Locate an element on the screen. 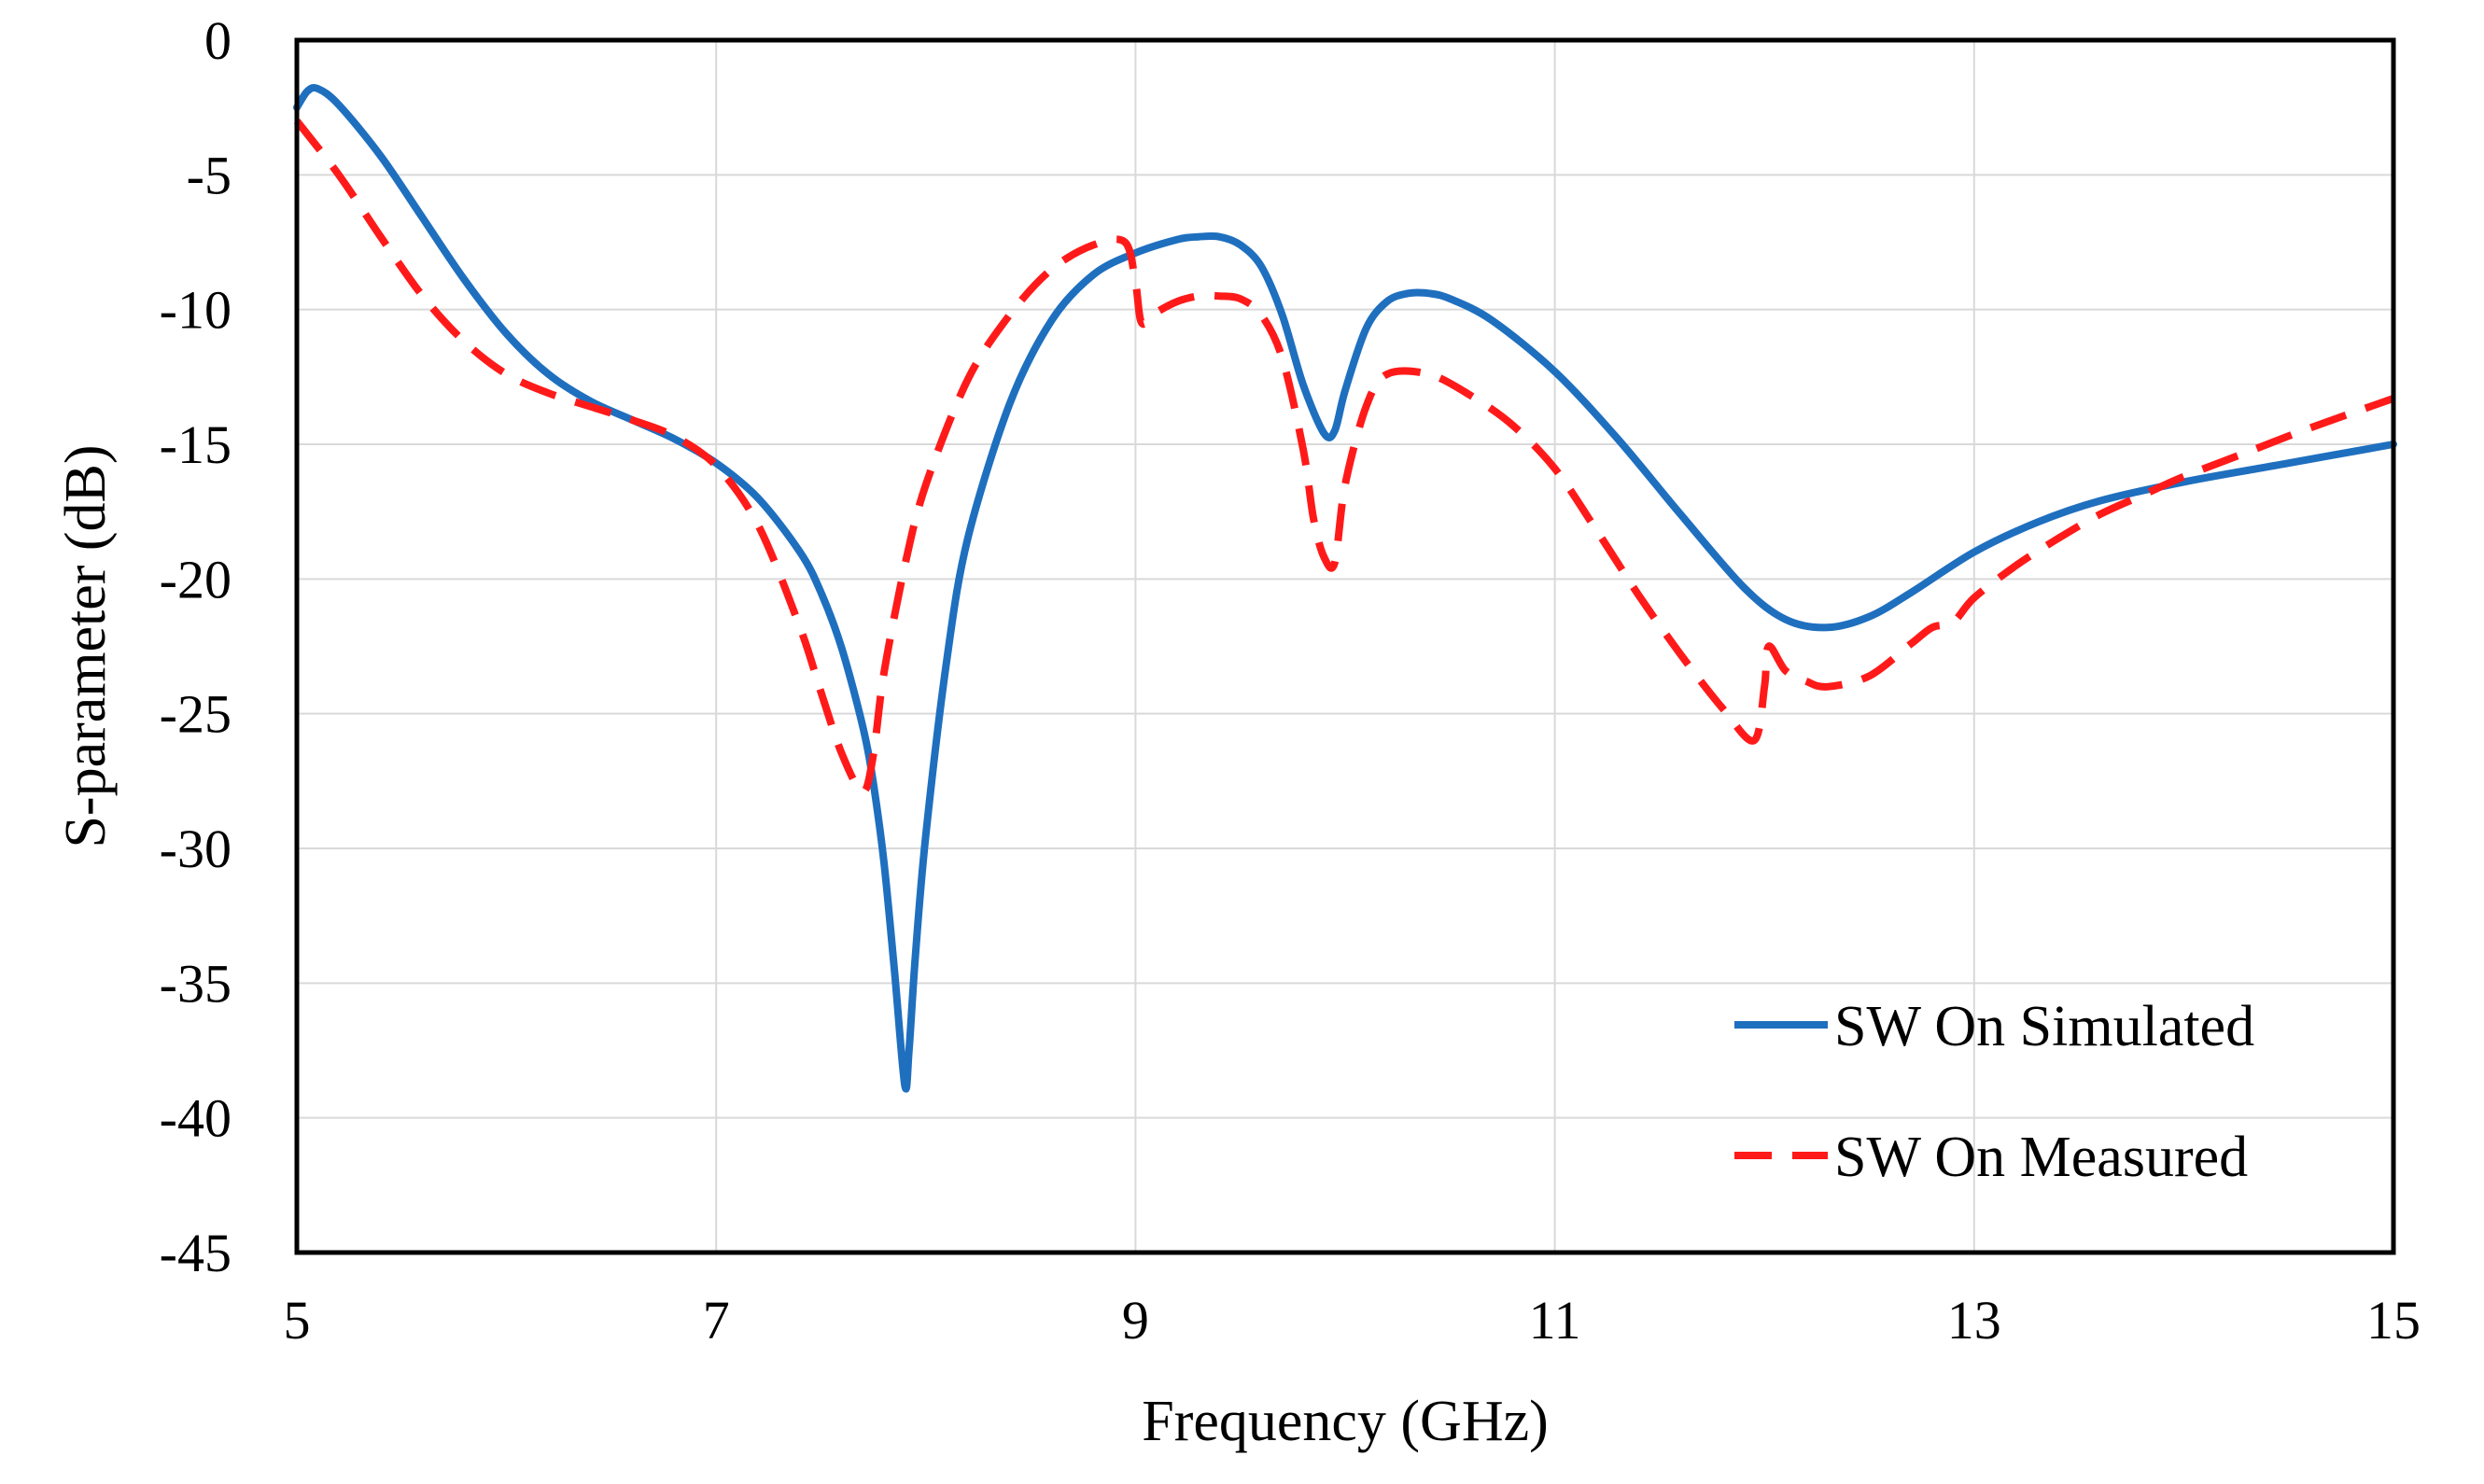 This screenshot has height=1484, width=2484. legend: SW On Simulated SW On Measured is located at coordinates (1994, 1092).